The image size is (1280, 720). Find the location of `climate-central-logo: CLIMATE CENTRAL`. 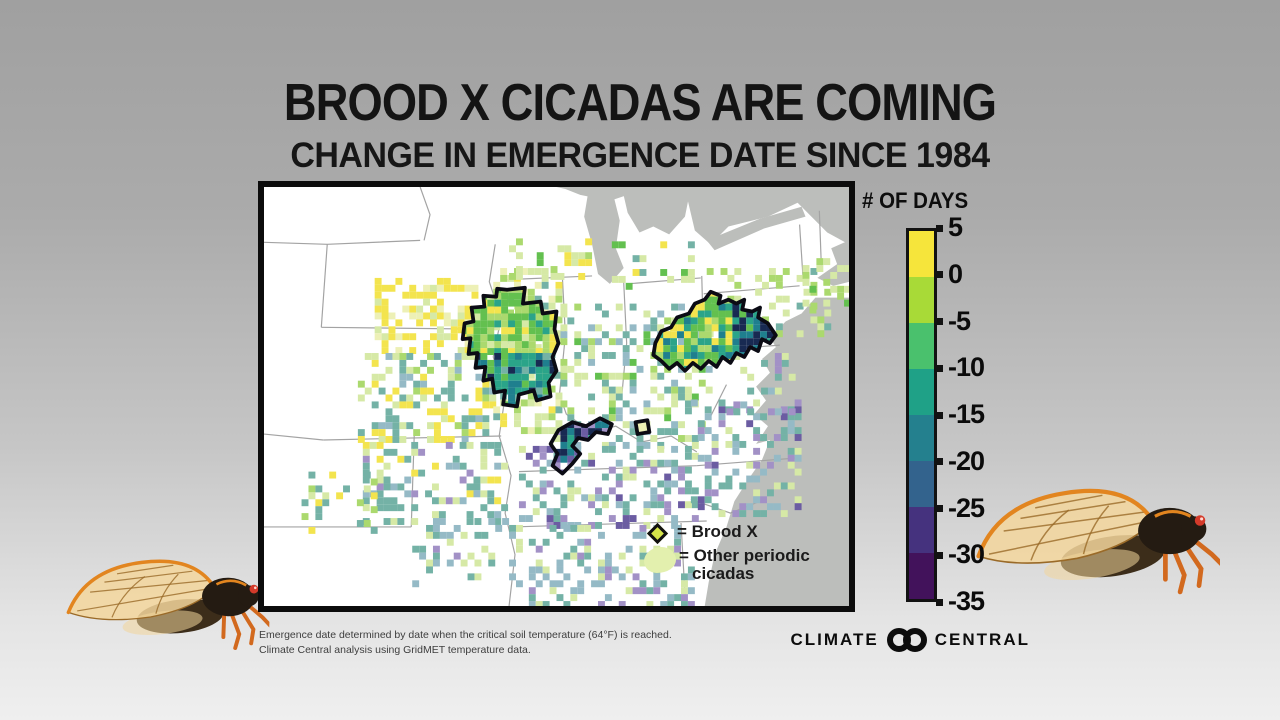

climate-central-logo: CLIMATE CENTRAL is located at coordinates (905, 640).